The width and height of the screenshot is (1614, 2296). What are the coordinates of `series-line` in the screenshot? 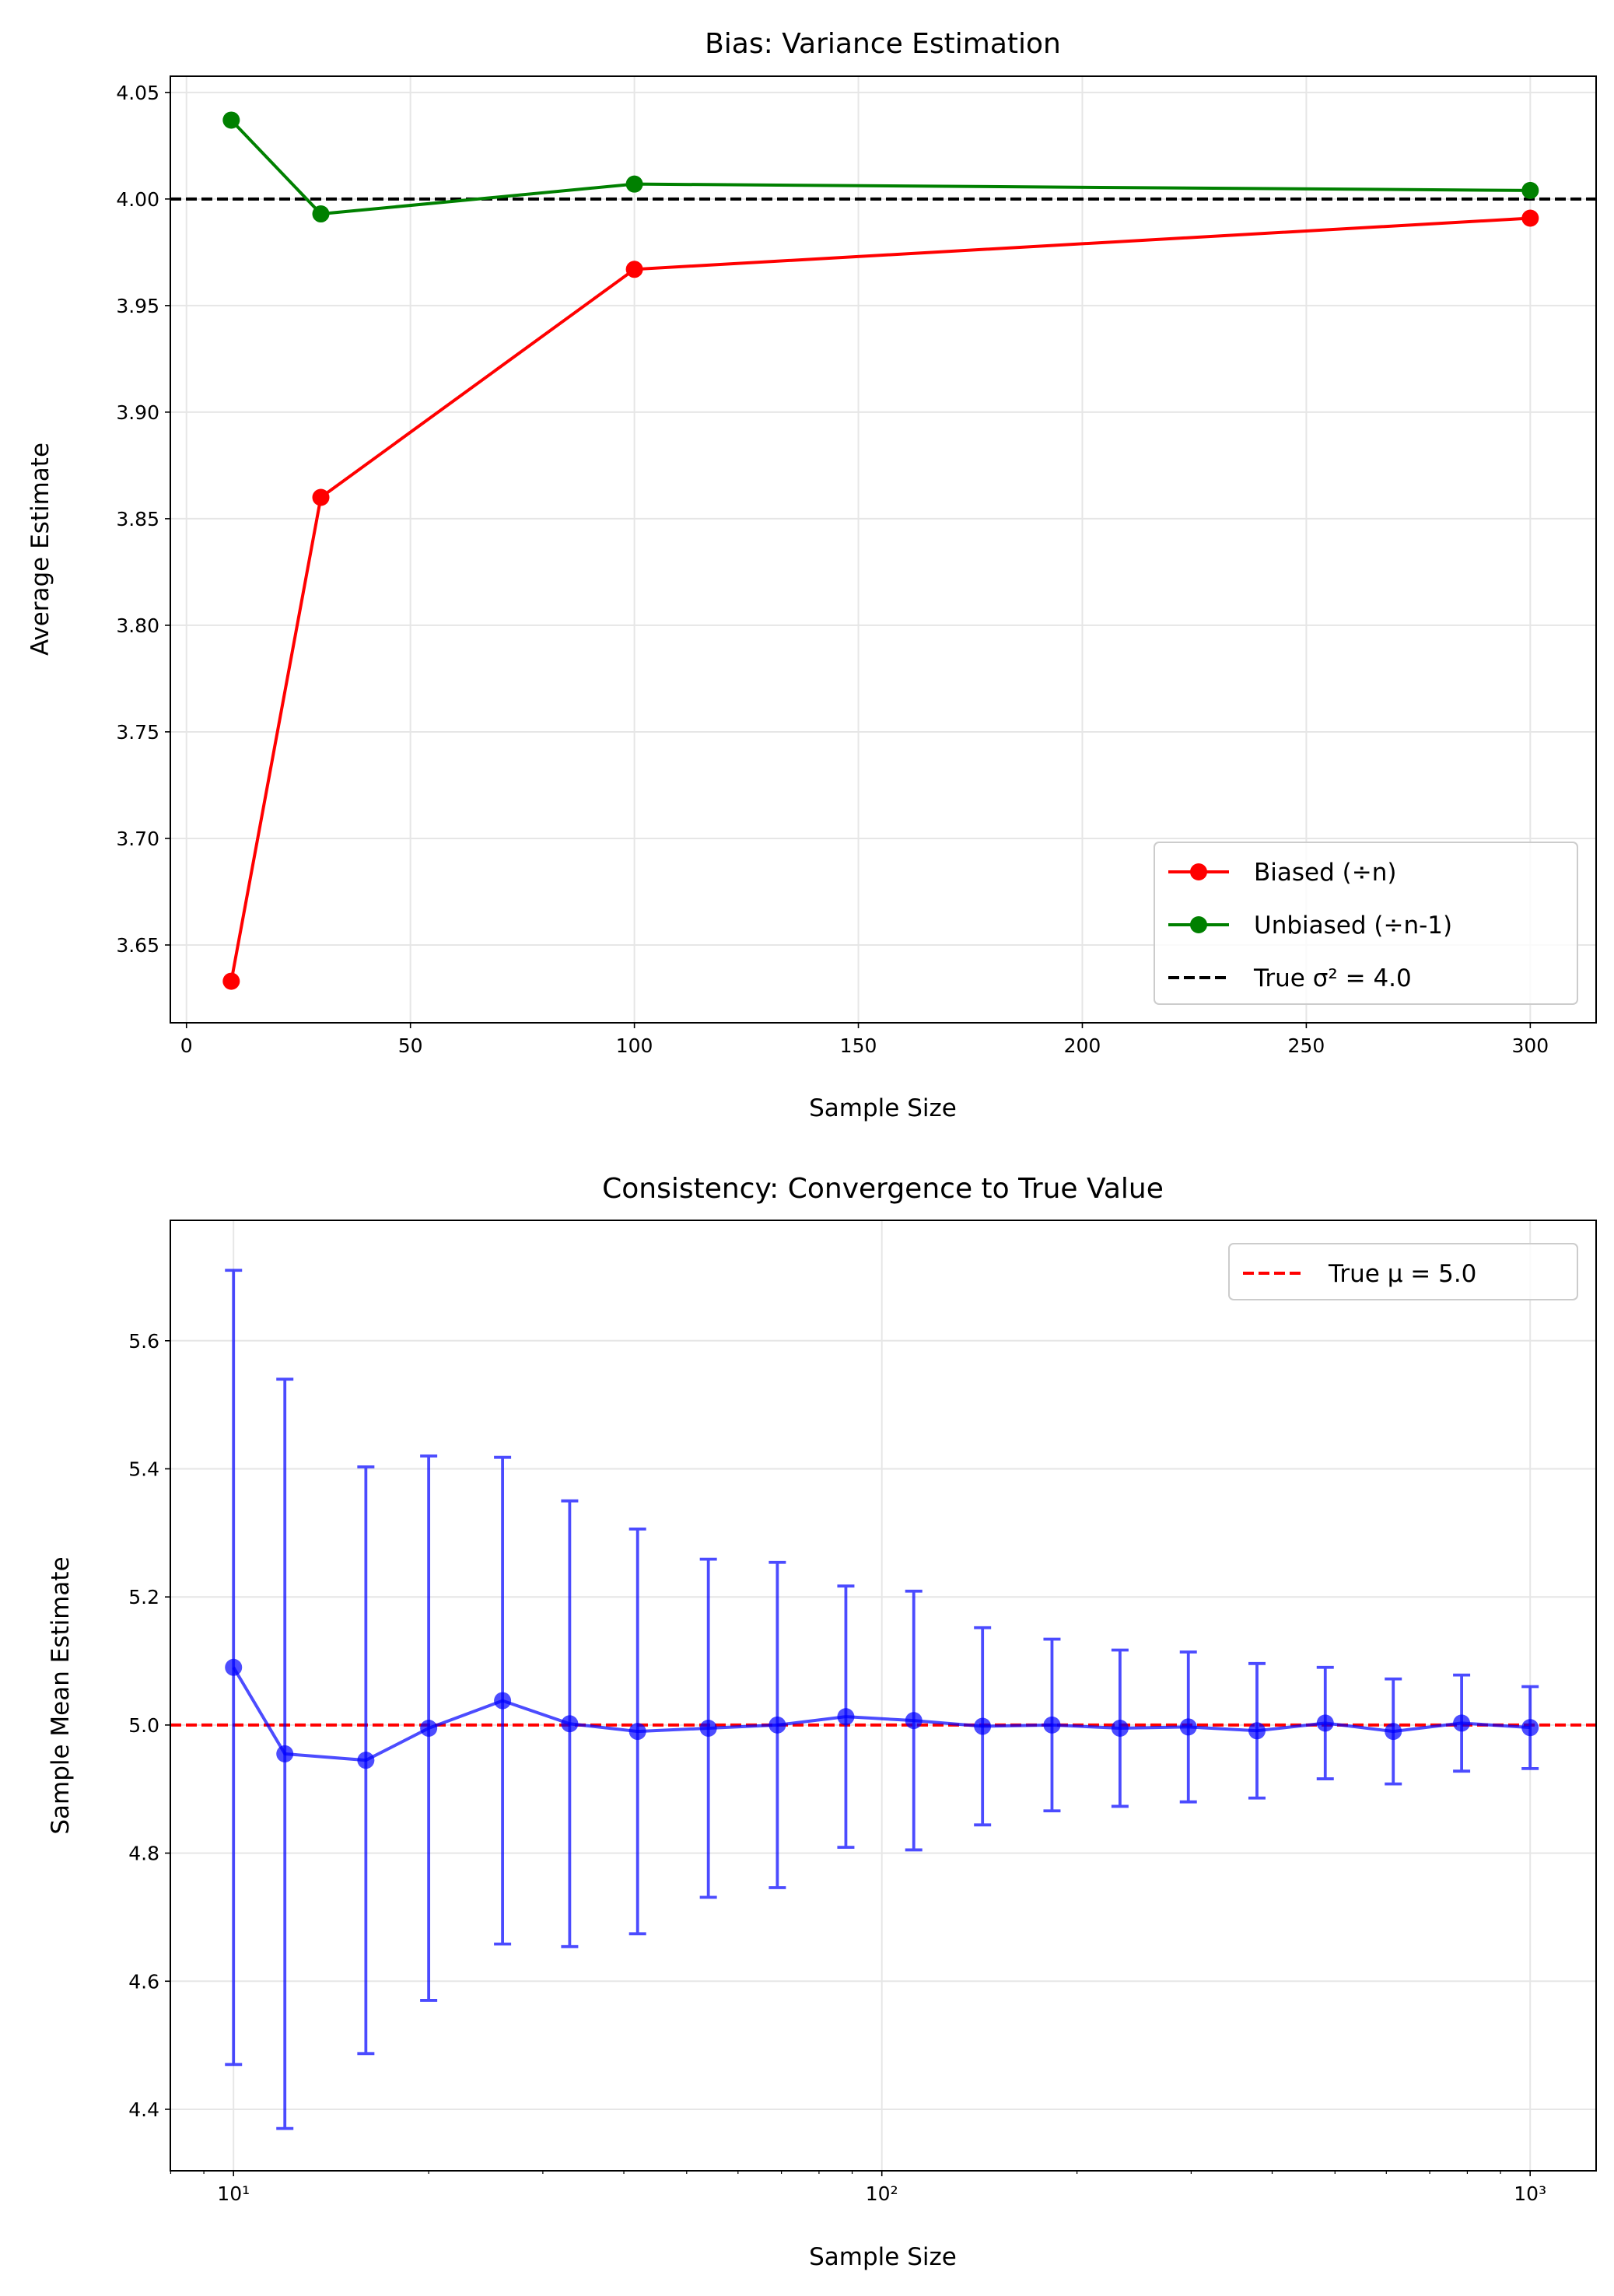 It's located at (881, 1714).